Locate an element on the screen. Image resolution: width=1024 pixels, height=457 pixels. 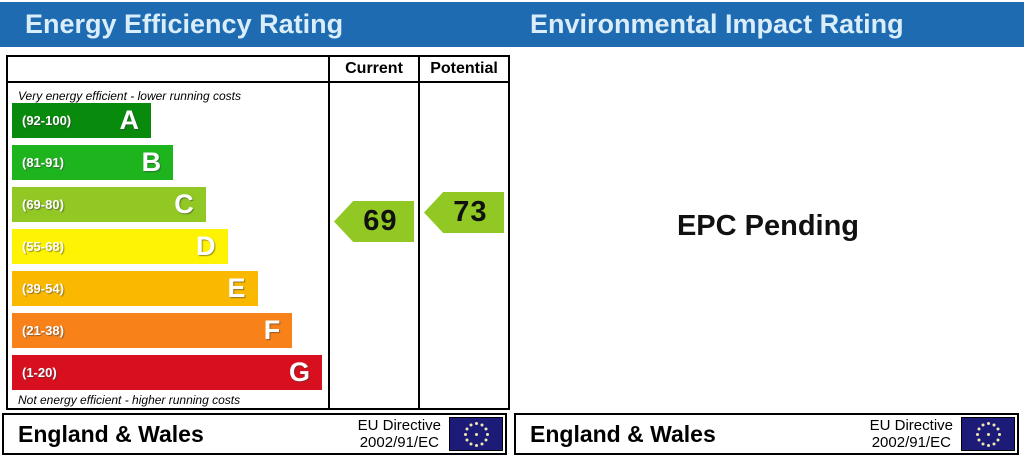
band-row-g: (1-20) G is located at coordinates (170, 372).